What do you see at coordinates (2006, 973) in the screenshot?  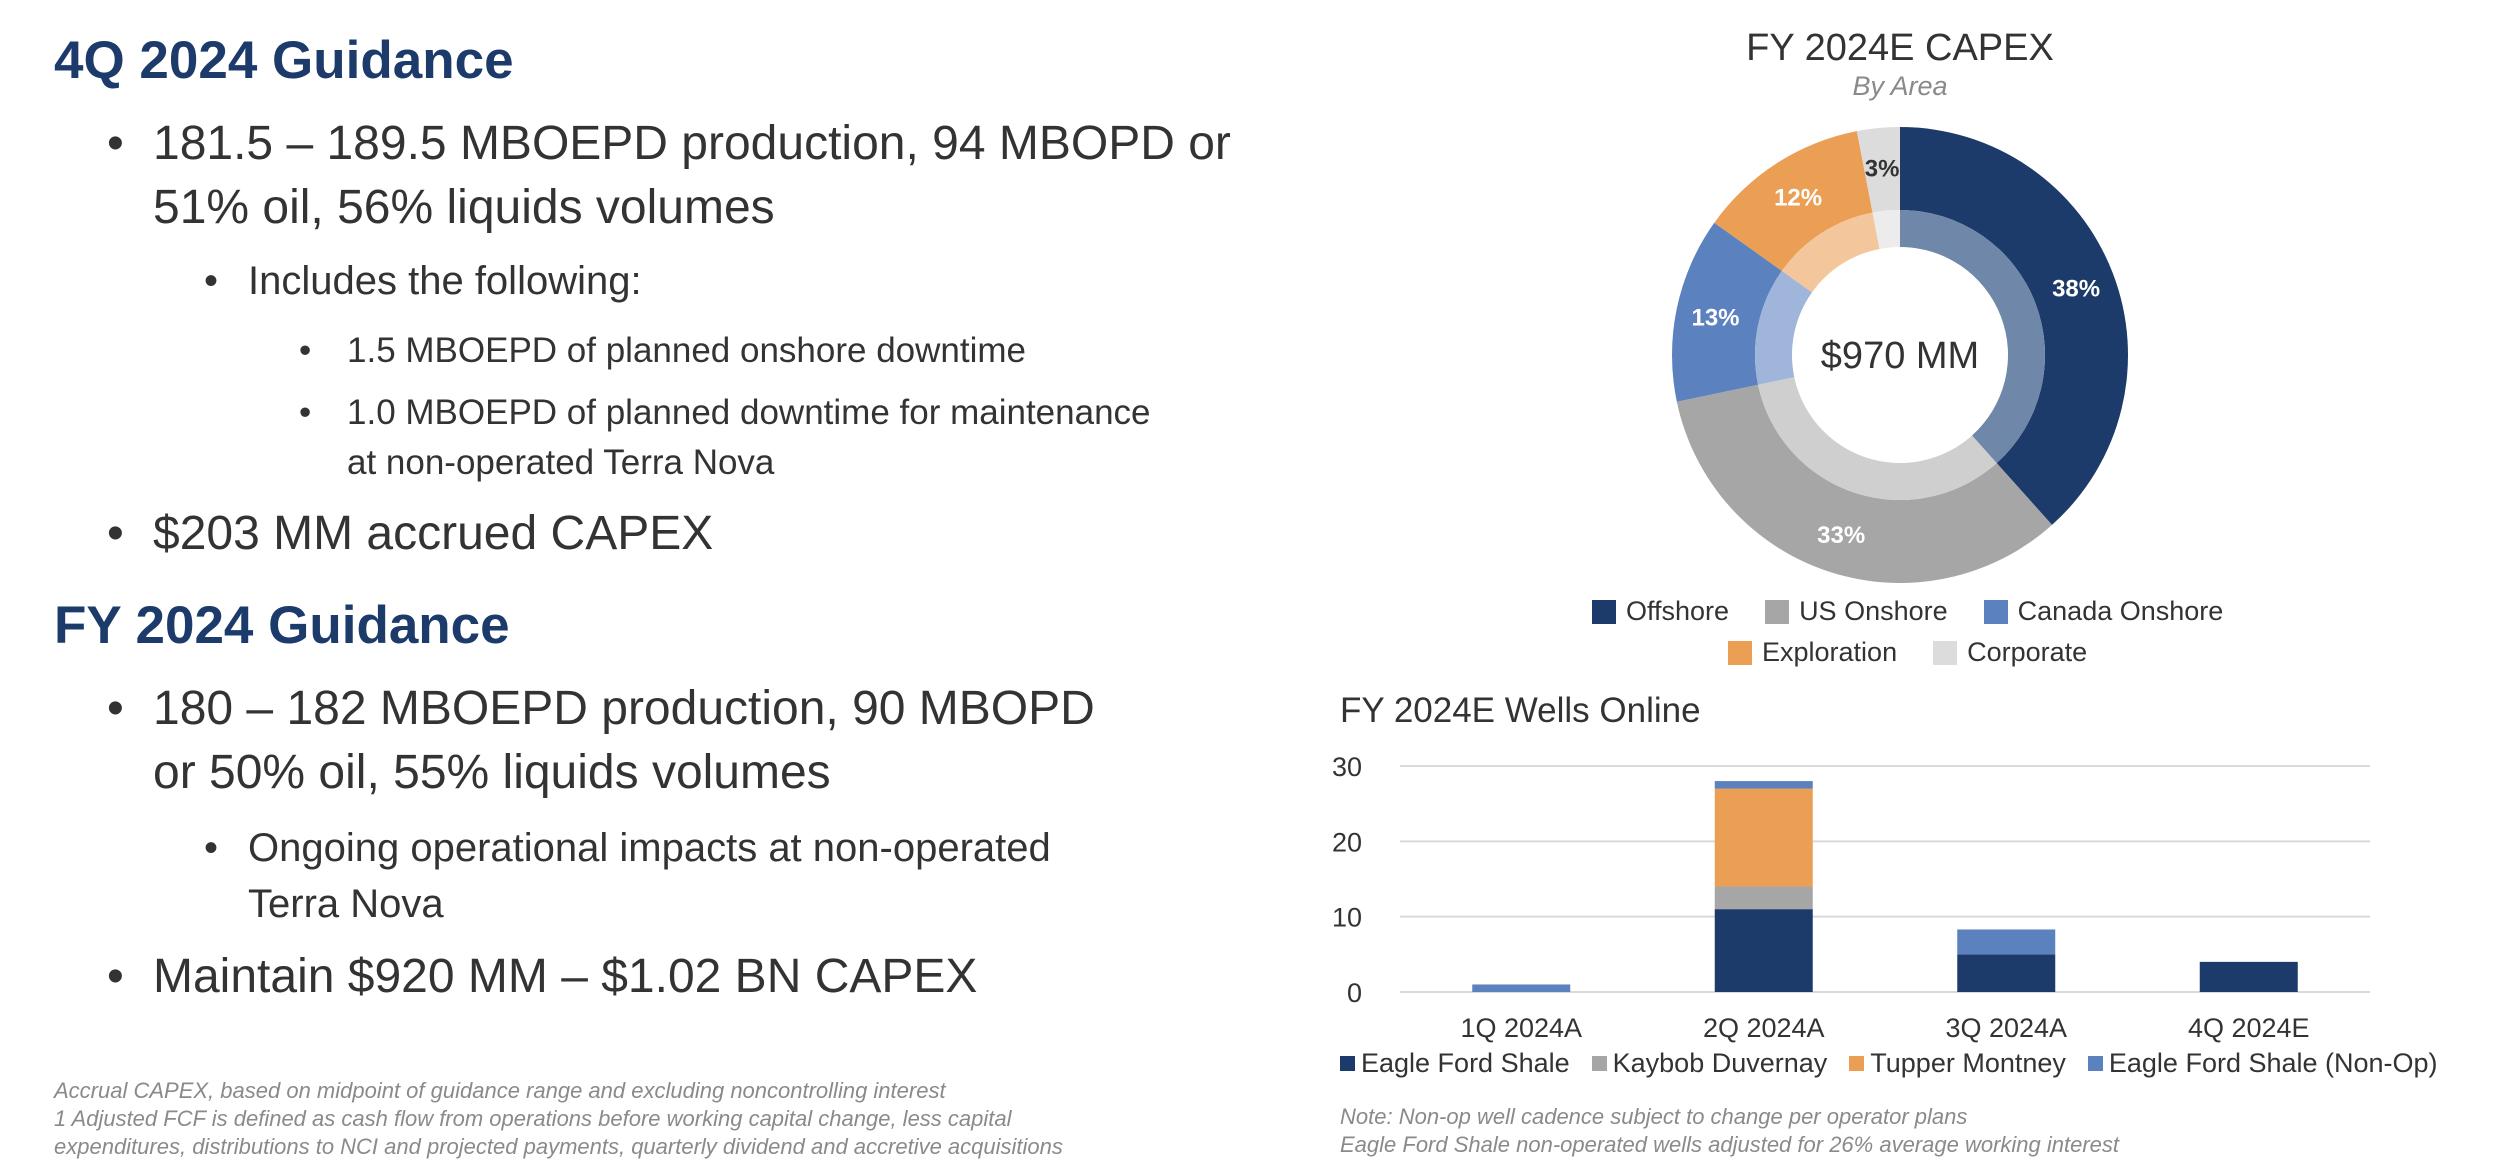 I see `bar-eagle-ford-shale-3q-2024a` at bounding box center [2006, 973].